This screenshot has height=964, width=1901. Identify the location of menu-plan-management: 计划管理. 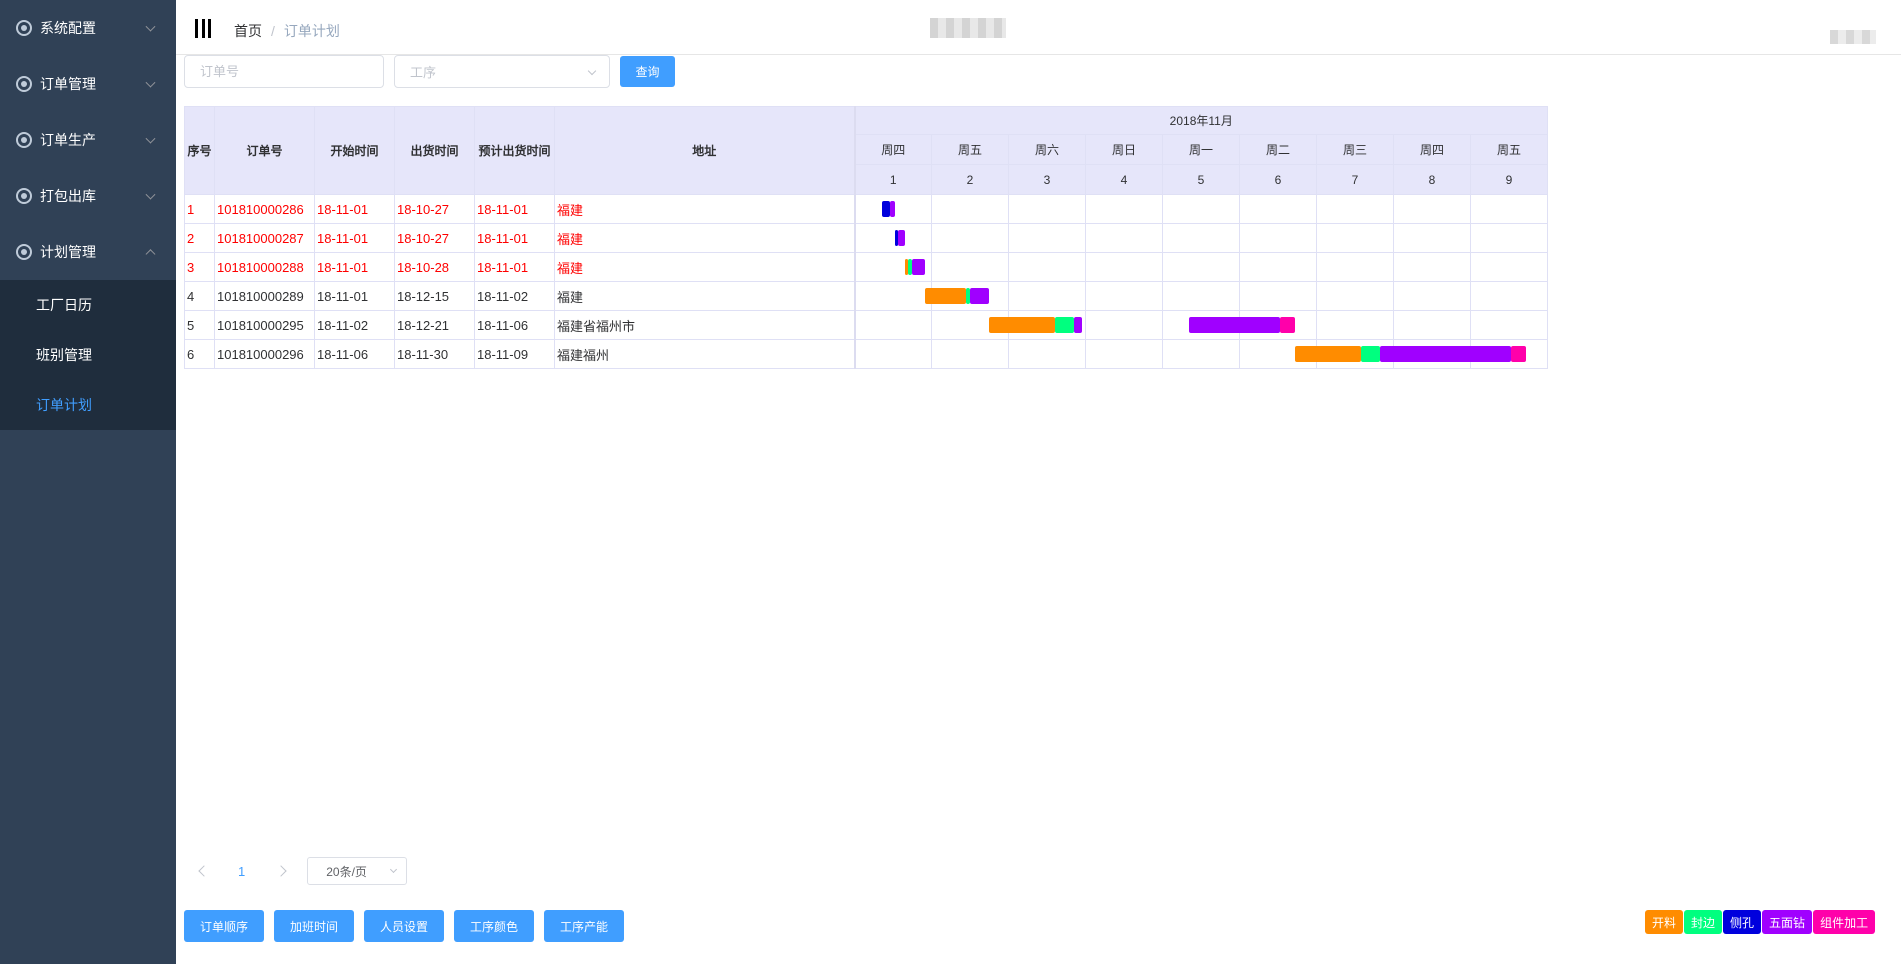
(88, 252).